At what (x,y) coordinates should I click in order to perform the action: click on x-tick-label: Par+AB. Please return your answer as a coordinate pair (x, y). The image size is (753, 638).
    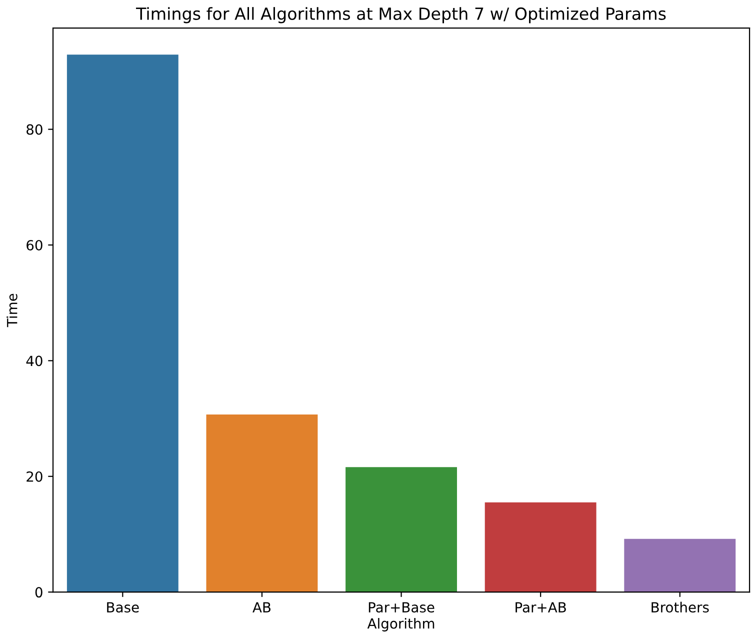
    Looking at the image, I should click on (541, 607).